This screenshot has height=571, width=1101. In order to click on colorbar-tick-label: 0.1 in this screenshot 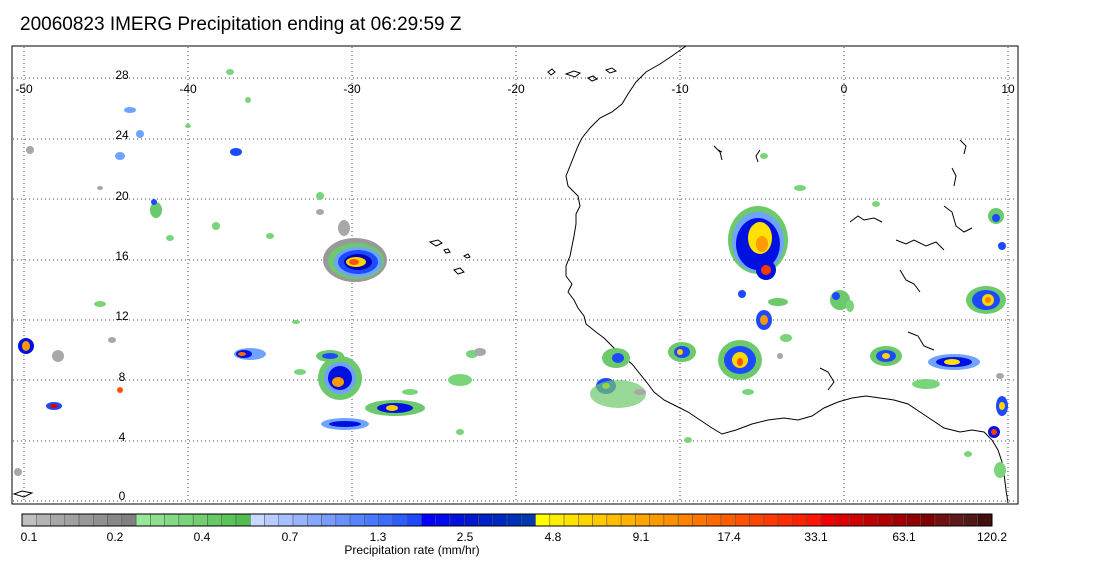, I will do `click(29, 537)`.